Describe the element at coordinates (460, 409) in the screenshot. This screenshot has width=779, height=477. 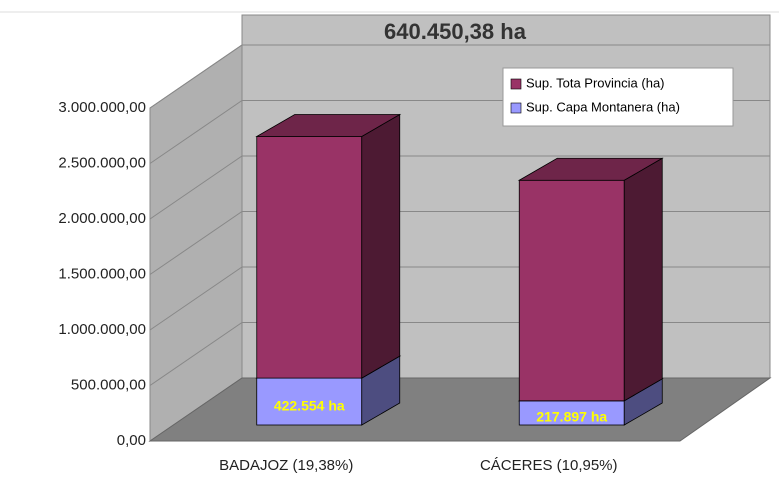
I see `floor` at that location.